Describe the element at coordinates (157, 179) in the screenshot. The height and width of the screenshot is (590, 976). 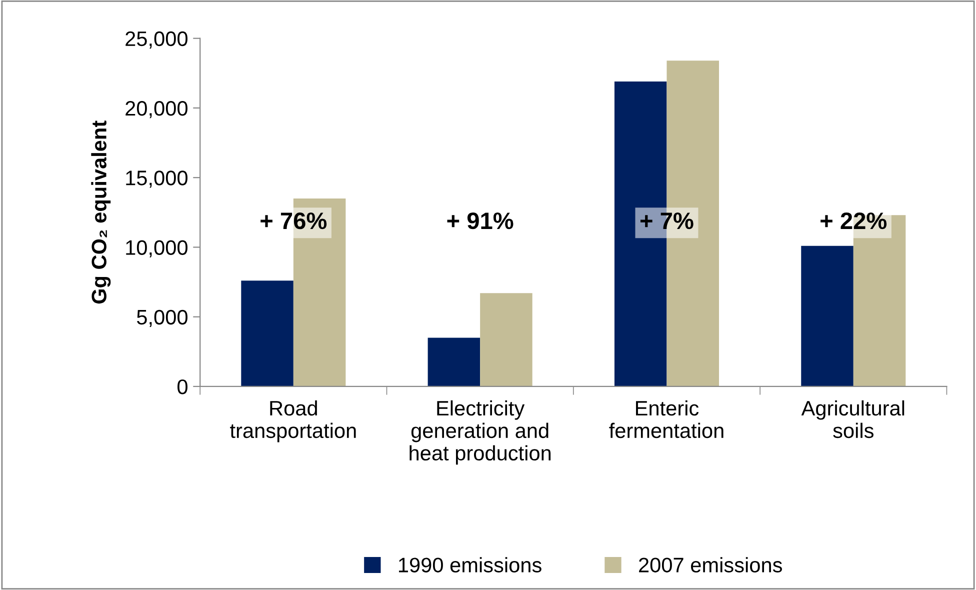
I see `y-tick-label: 15,000` at that location.